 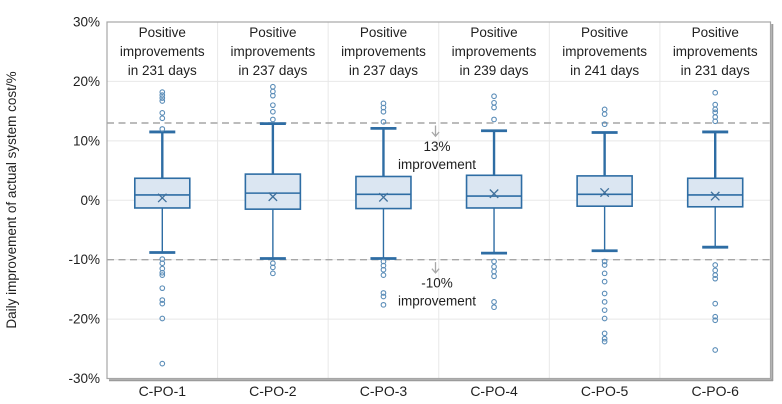 I want to click on box-c-po-4: Positive improvements in 239 days C-PO-4, so click(x=494, y=212).